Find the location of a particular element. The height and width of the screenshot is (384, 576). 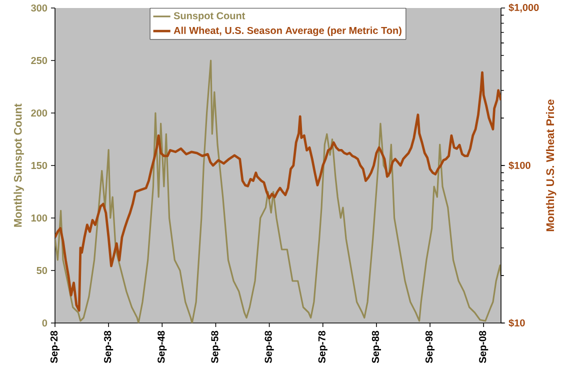

y2-tick-label: $10 is located at coordinates (516, 323).